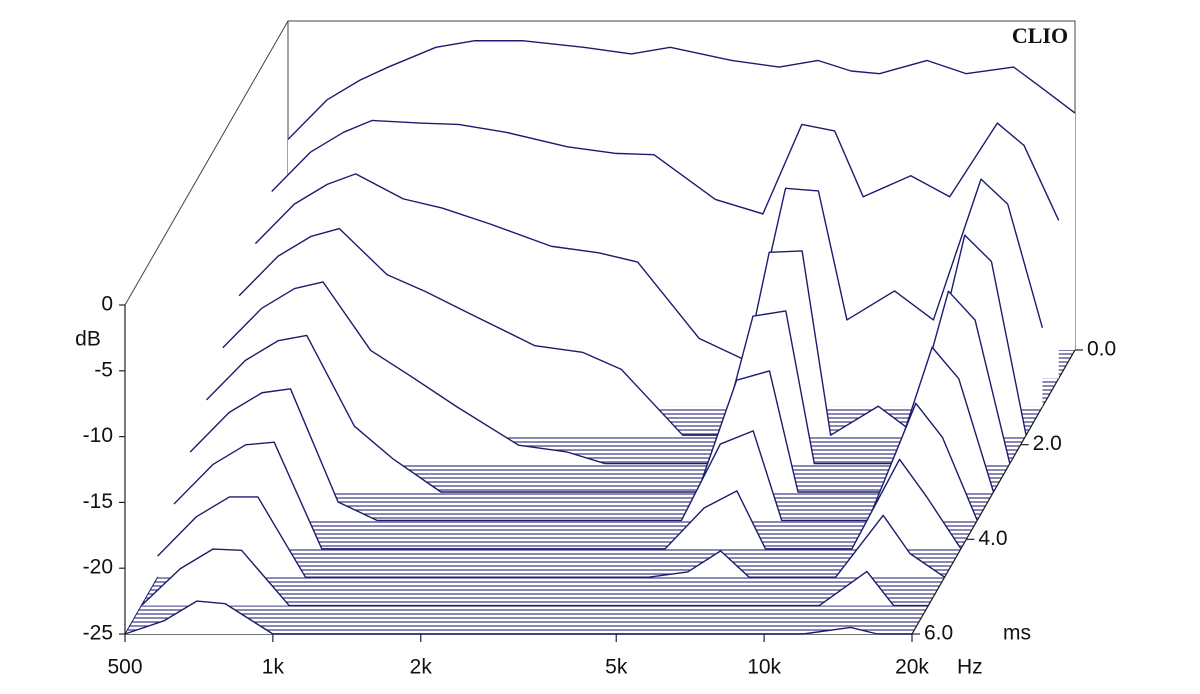  I want to click on y-tick-label: -5, so click(103, 369).